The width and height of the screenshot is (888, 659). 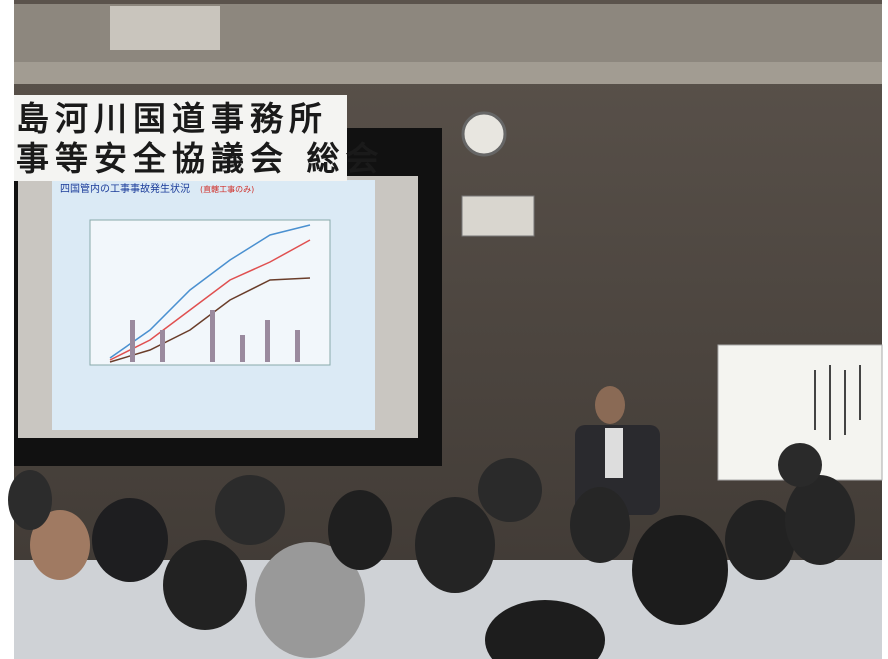 What do you see at coordinates (215, 336) in the screenshot?
I see `slide-bars` at bounding box center [215, 336].